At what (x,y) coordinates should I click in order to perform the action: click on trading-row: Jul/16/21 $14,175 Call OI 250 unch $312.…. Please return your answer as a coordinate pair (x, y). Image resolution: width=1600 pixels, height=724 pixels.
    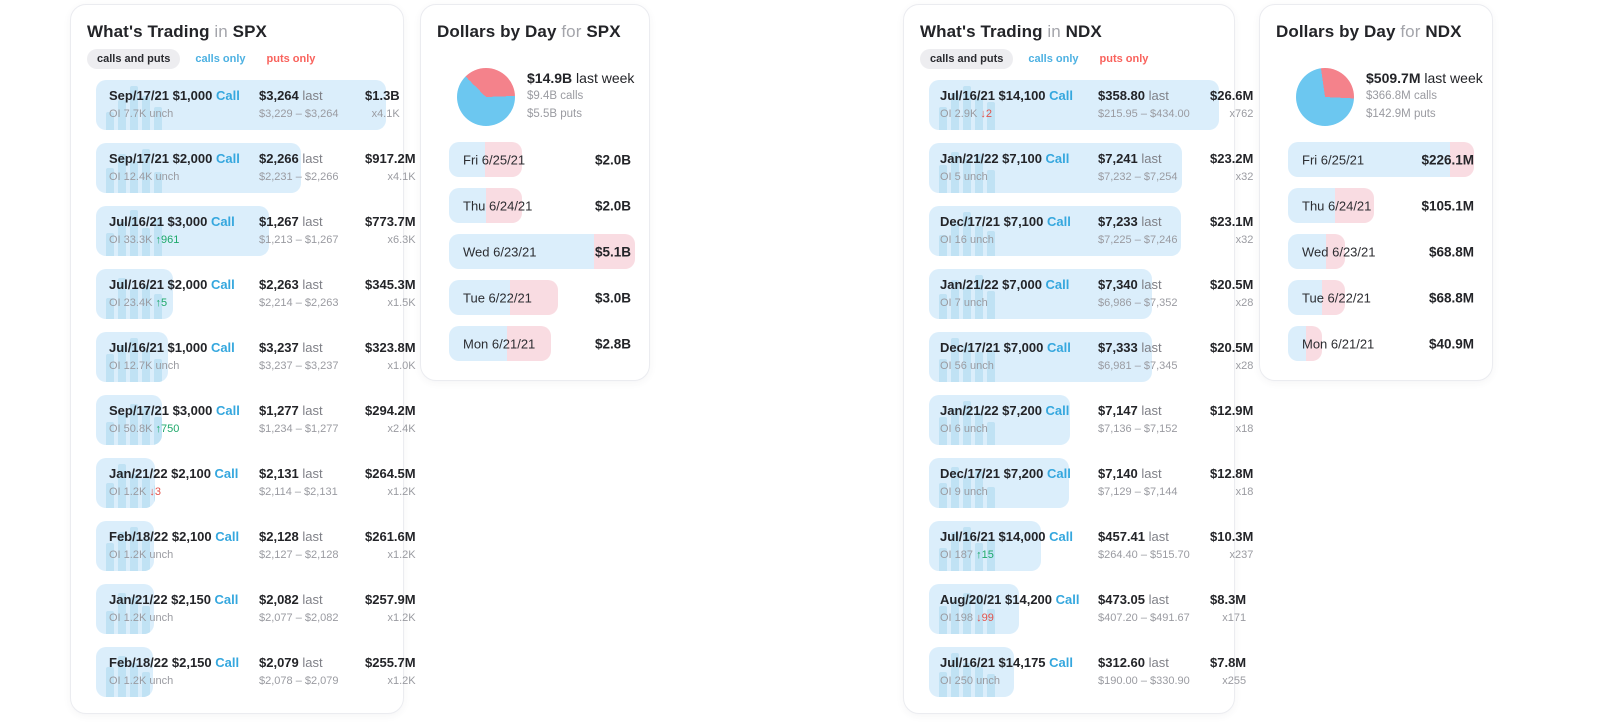
    Looking at the image, I should click on (1083, 672).